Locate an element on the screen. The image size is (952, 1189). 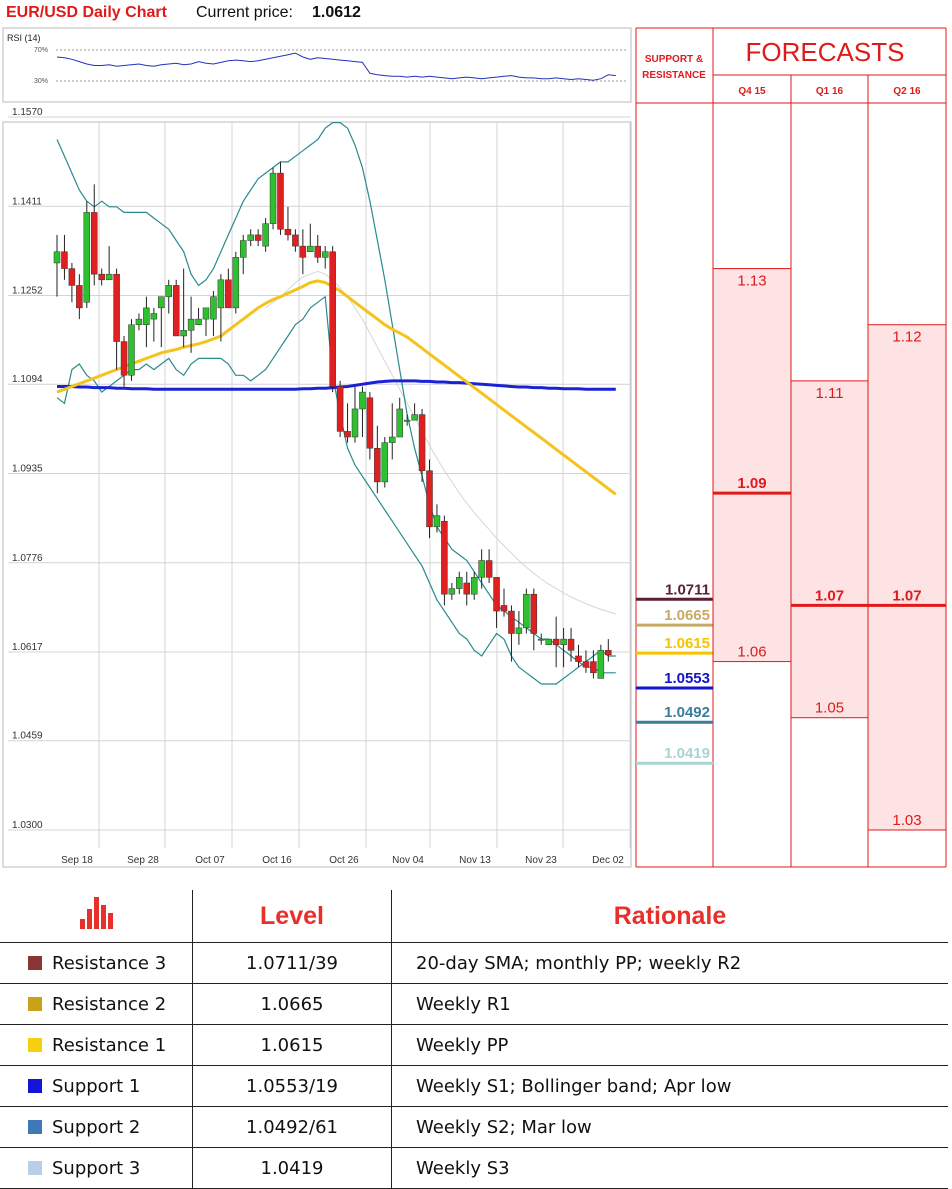
x-tick-label: Oct 26 is located at coordinates (344, 860).